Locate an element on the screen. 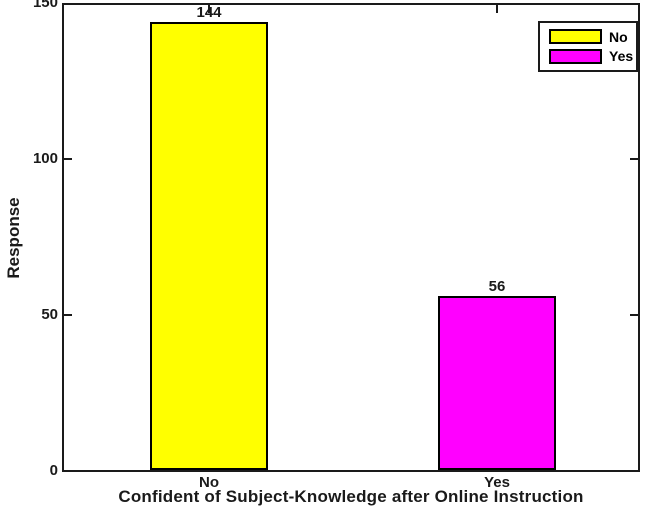  legend-entry-yes: Yes is located at coordinates (591, 56).